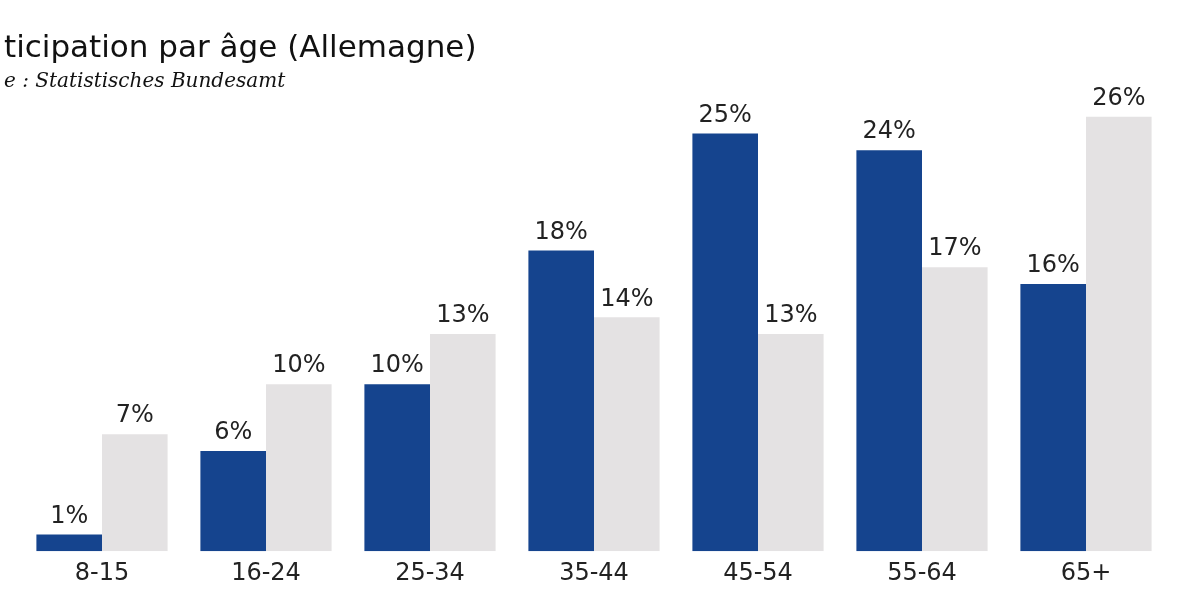 The height and width of the screenshot is (600, 1182). Describe the element at coordinates (69, 514) in the screenshot. I see `data-label: 1%` at that location.